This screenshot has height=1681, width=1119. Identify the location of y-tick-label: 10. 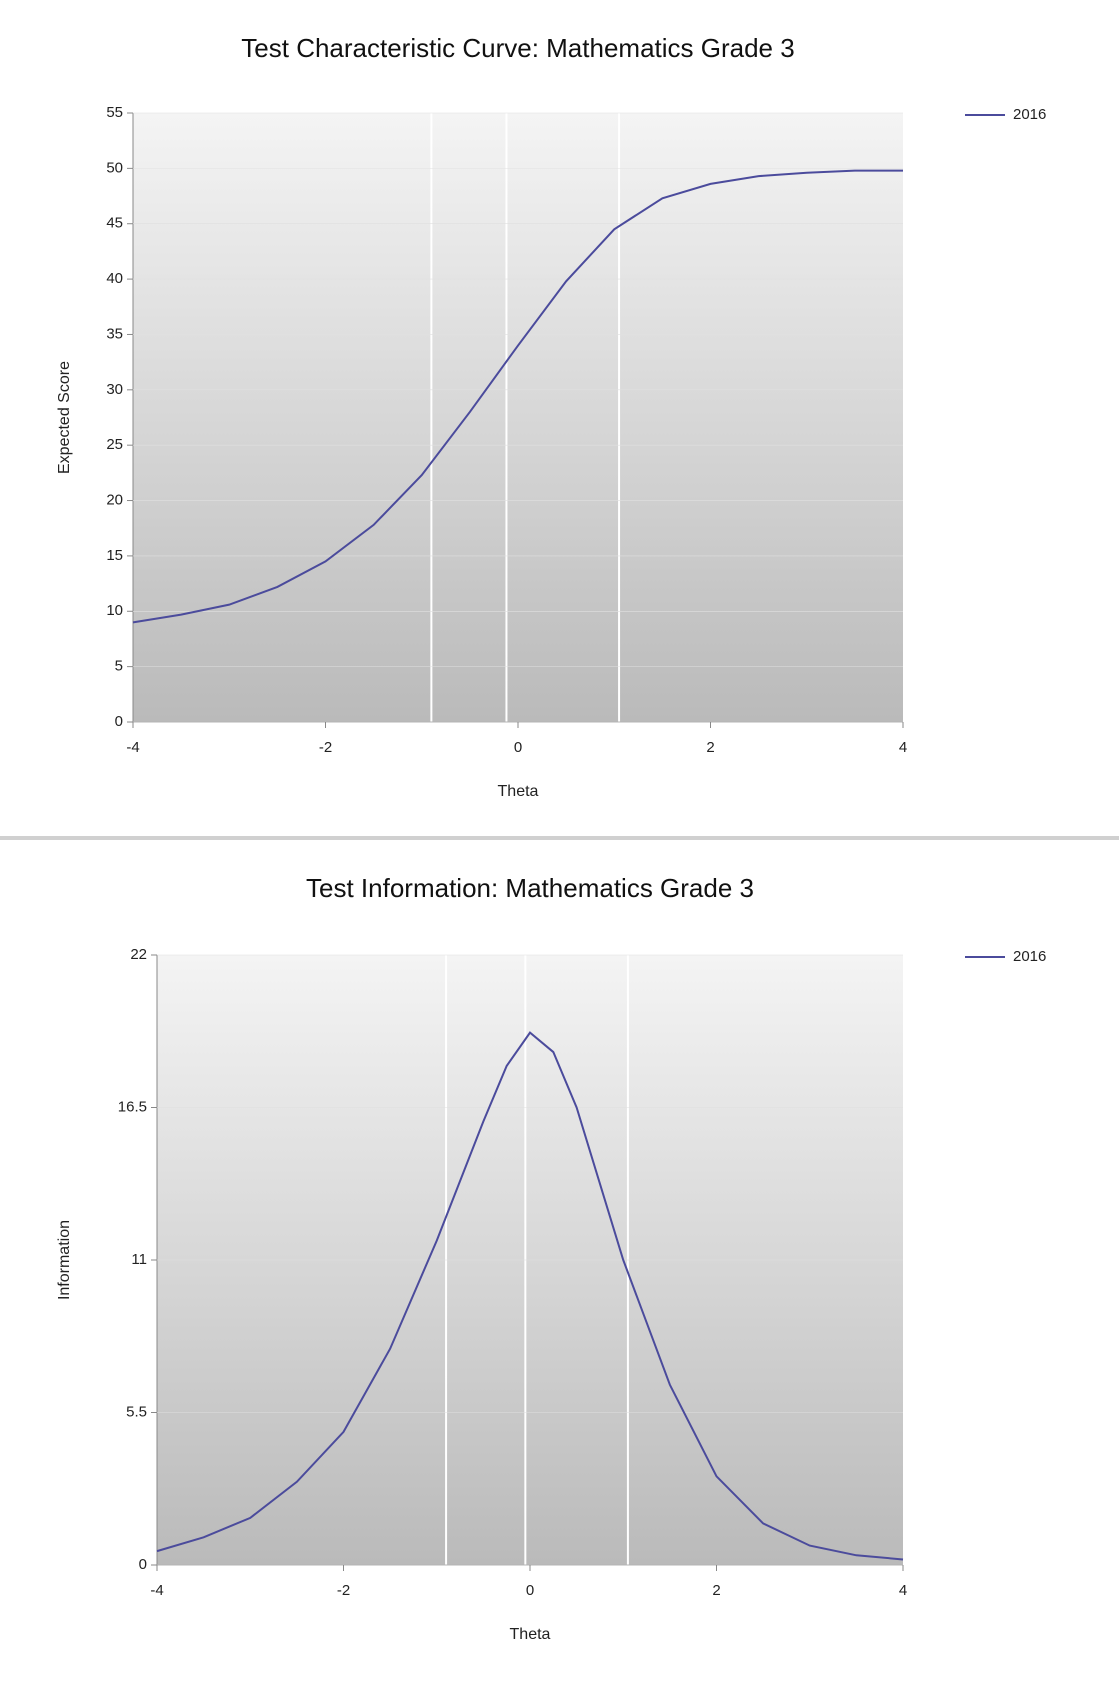
(114, 610).